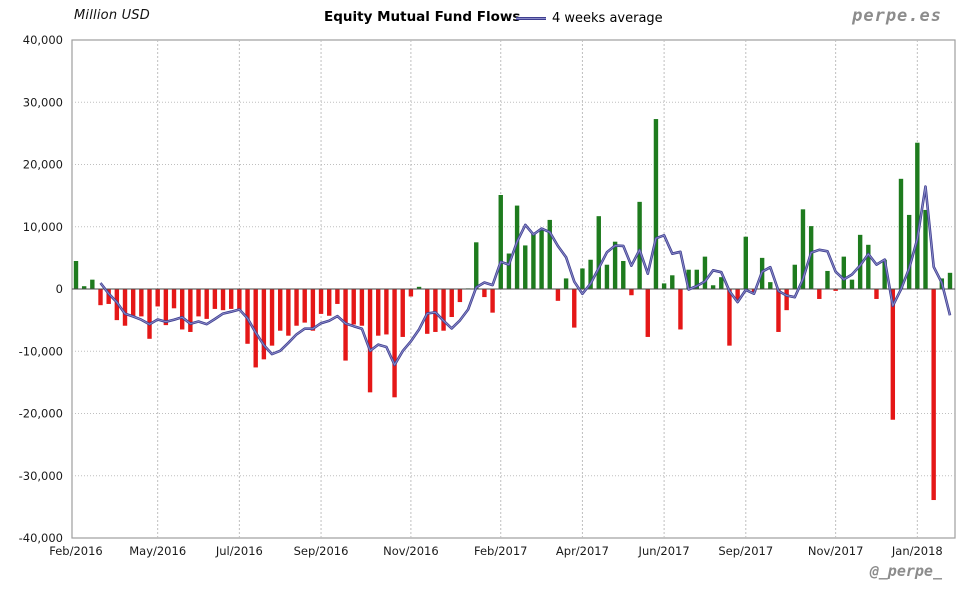  I want to click on x-tick-label: Sep/2016, so click(321, 551).